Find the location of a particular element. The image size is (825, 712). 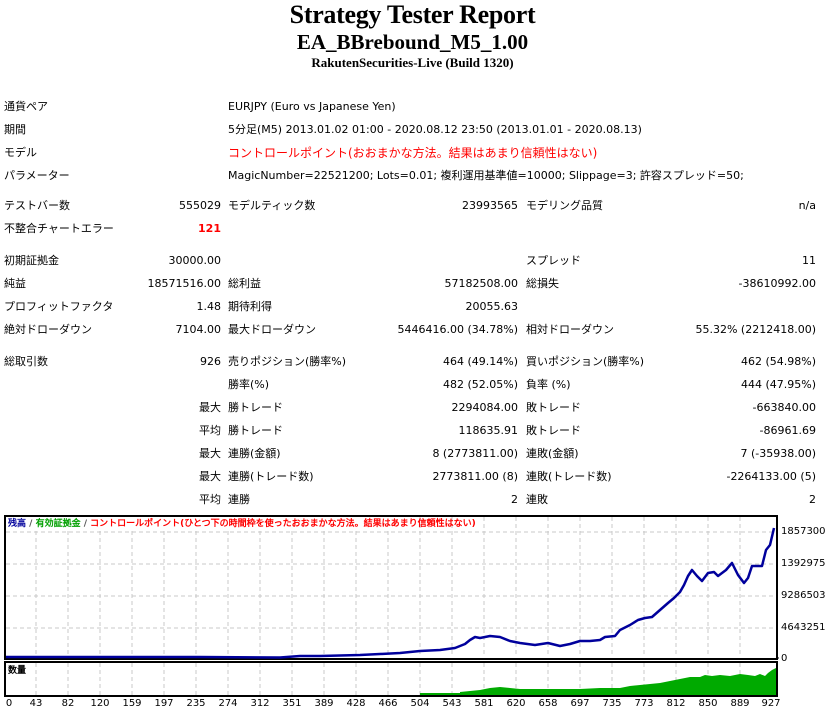

profit-factor-label: プロフィットファクタ is located at coordinates (59, 306).